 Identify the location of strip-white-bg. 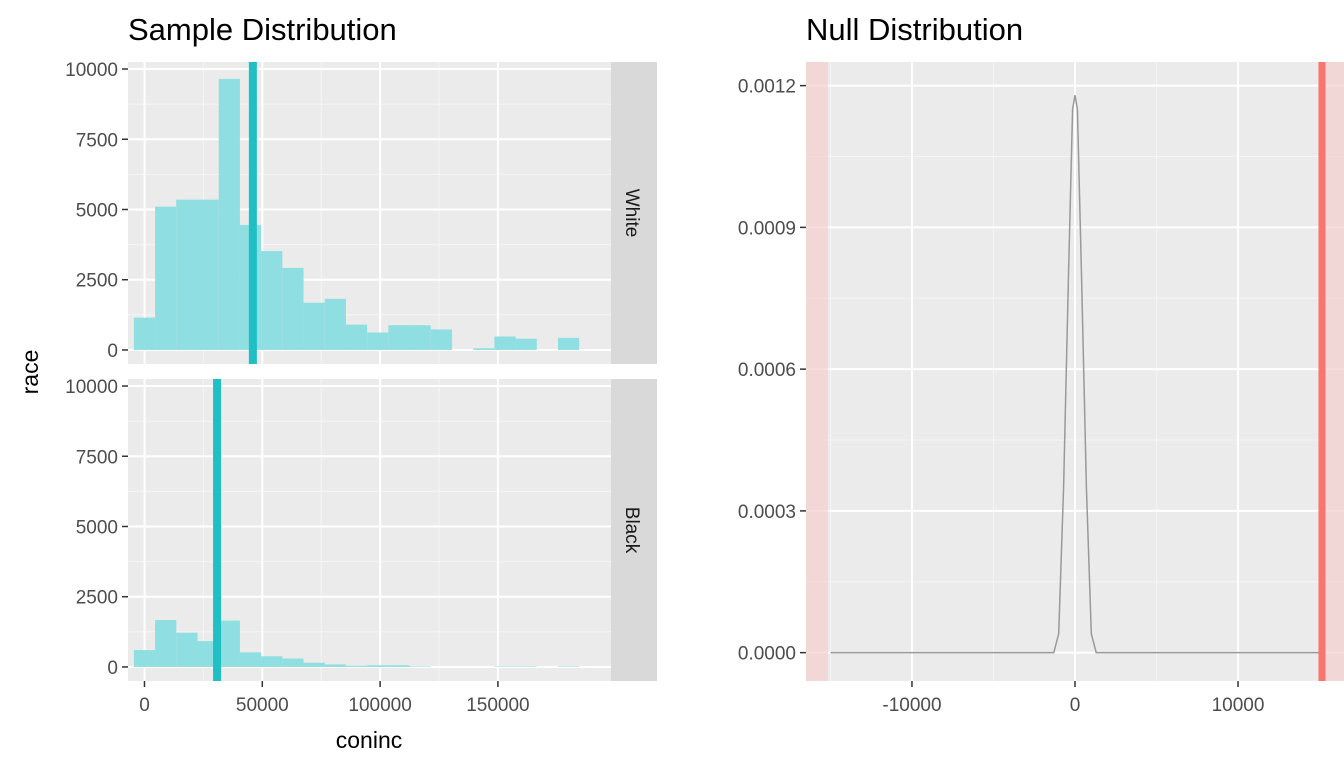
(634, 213).